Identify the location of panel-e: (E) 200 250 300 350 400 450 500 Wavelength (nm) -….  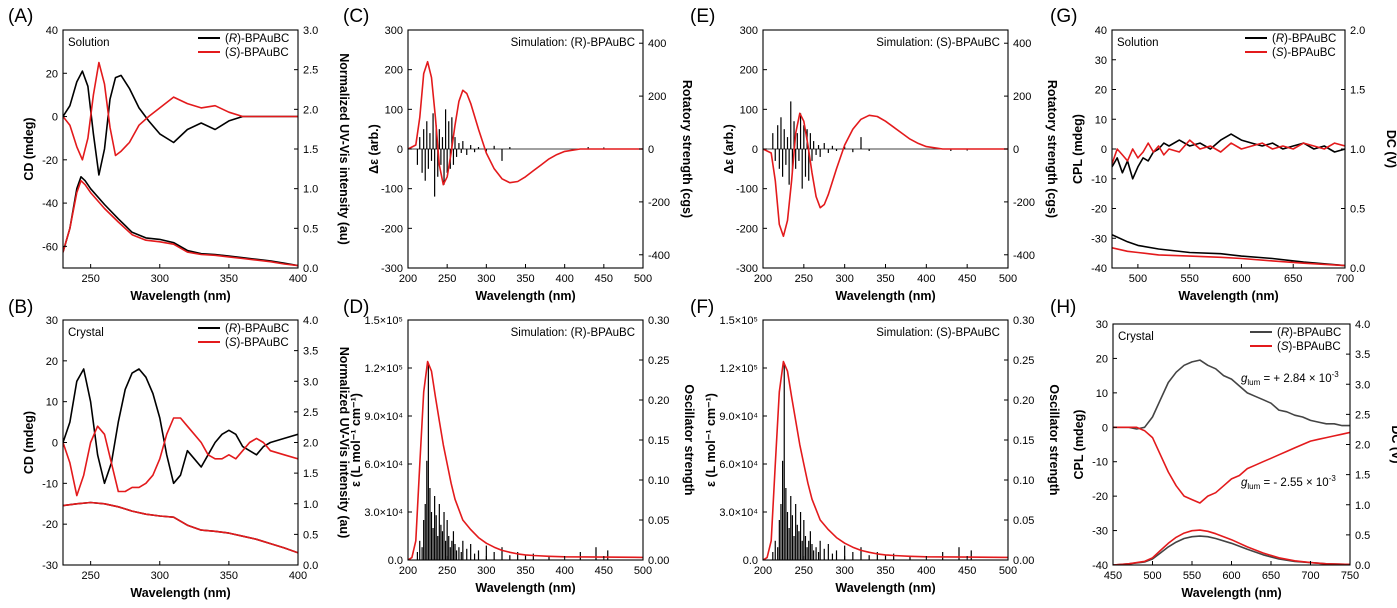
(874, 154).